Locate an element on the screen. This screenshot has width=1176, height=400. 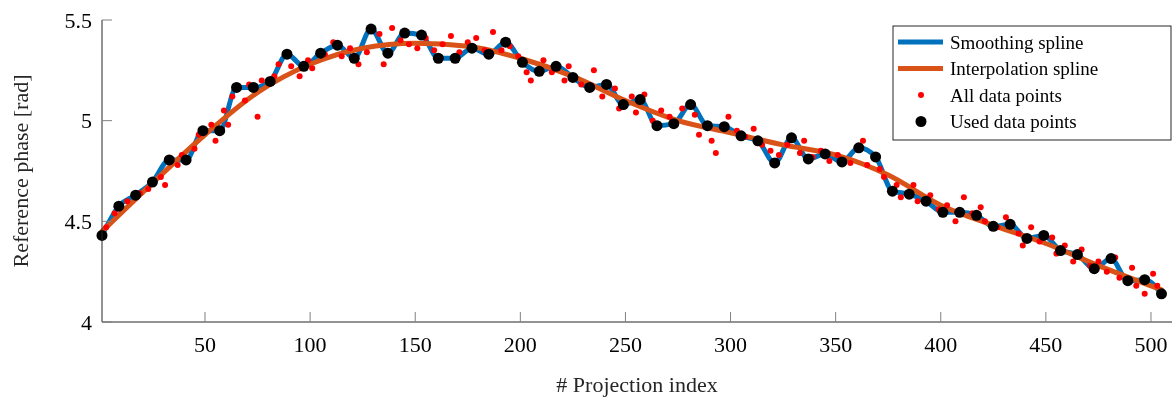
legend-label: Used data points is located at coordinates (1013, 122).